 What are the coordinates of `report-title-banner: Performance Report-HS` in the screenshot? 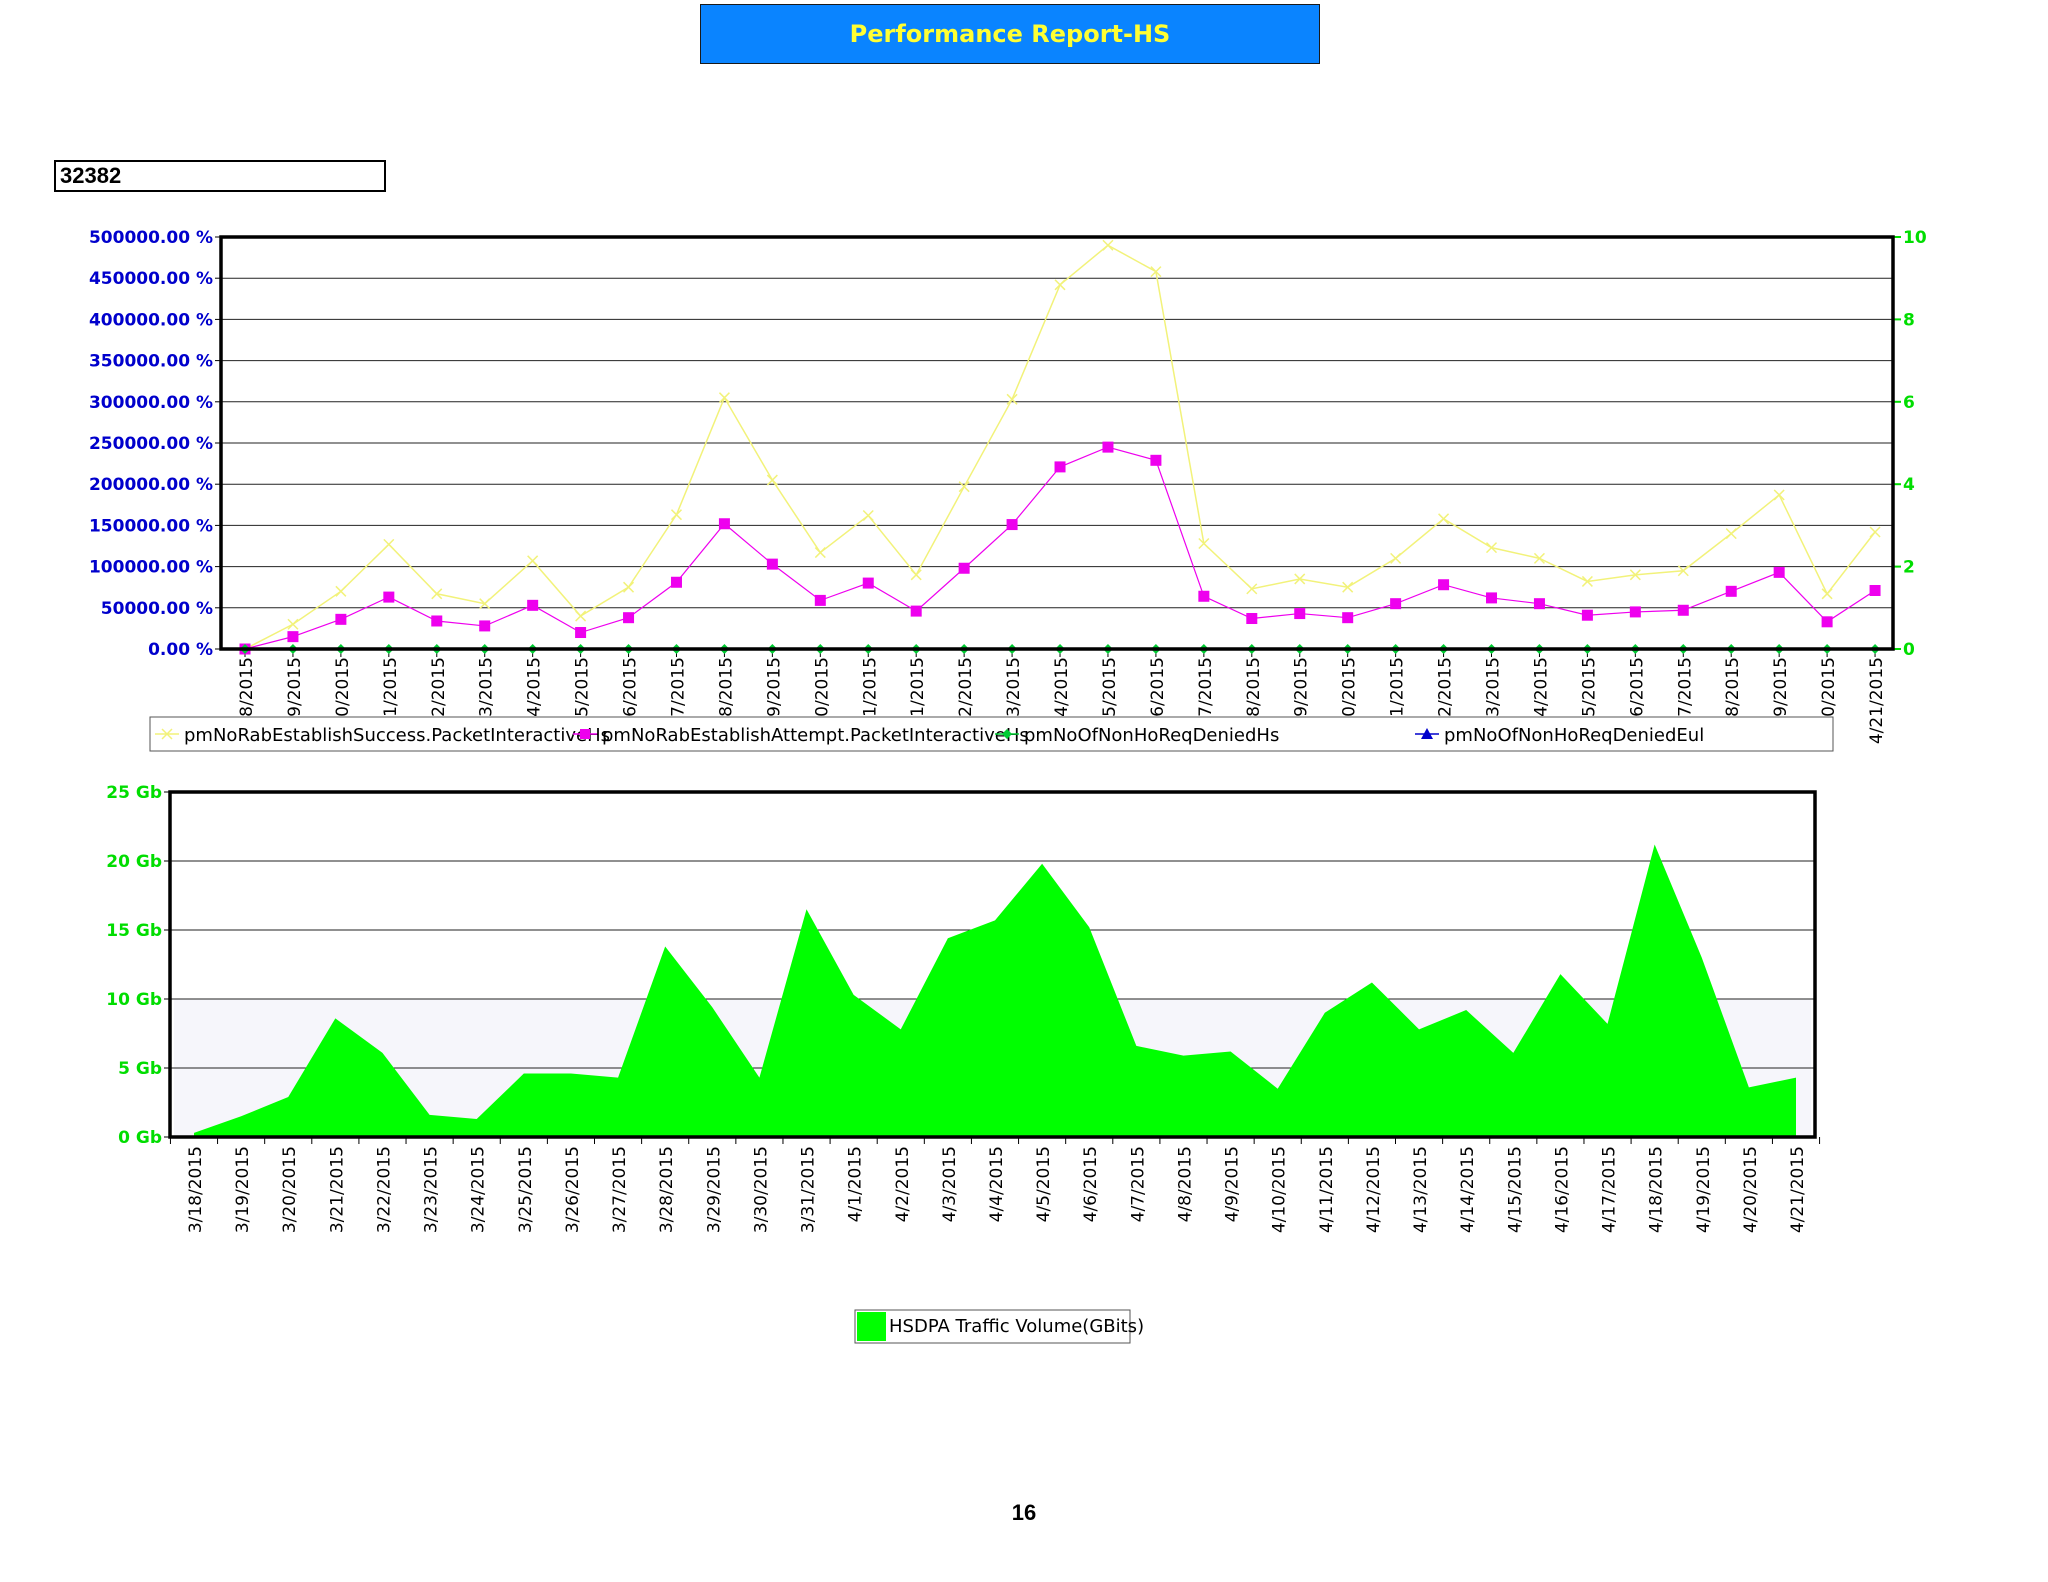 It's located at (1010, 34).